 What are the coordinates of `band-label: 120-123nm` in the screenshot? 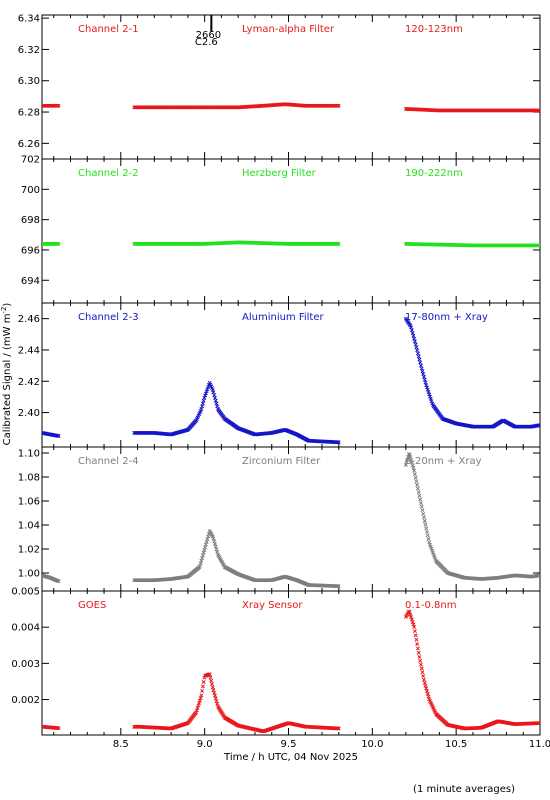 It's located at (434, 29).